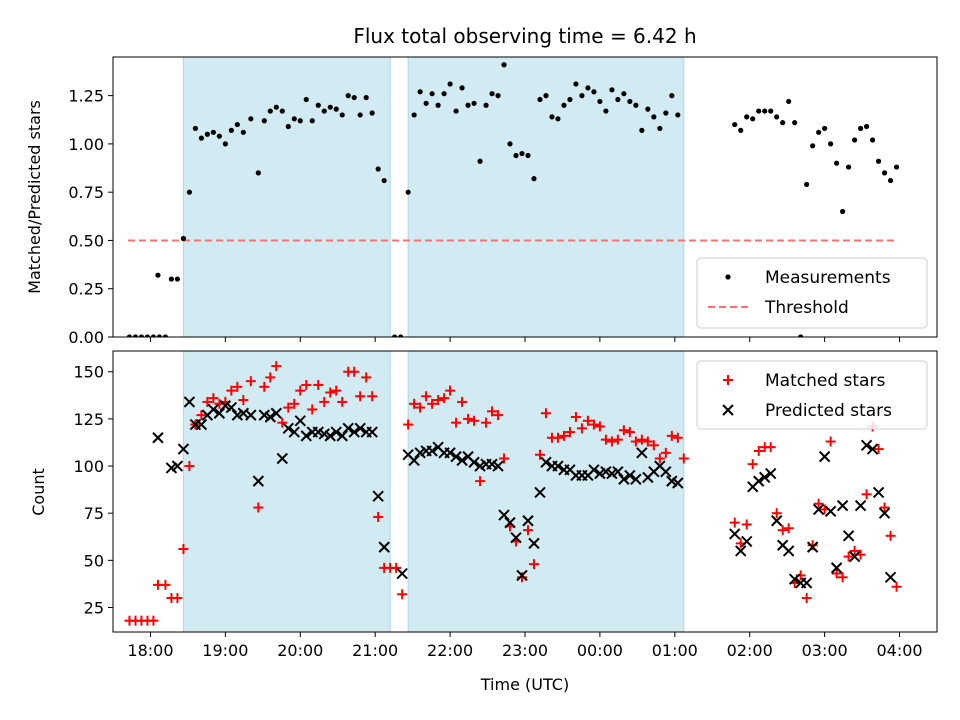 The image size is (960, 720). I want to click on count-shaded-interval, so click(546, 491).